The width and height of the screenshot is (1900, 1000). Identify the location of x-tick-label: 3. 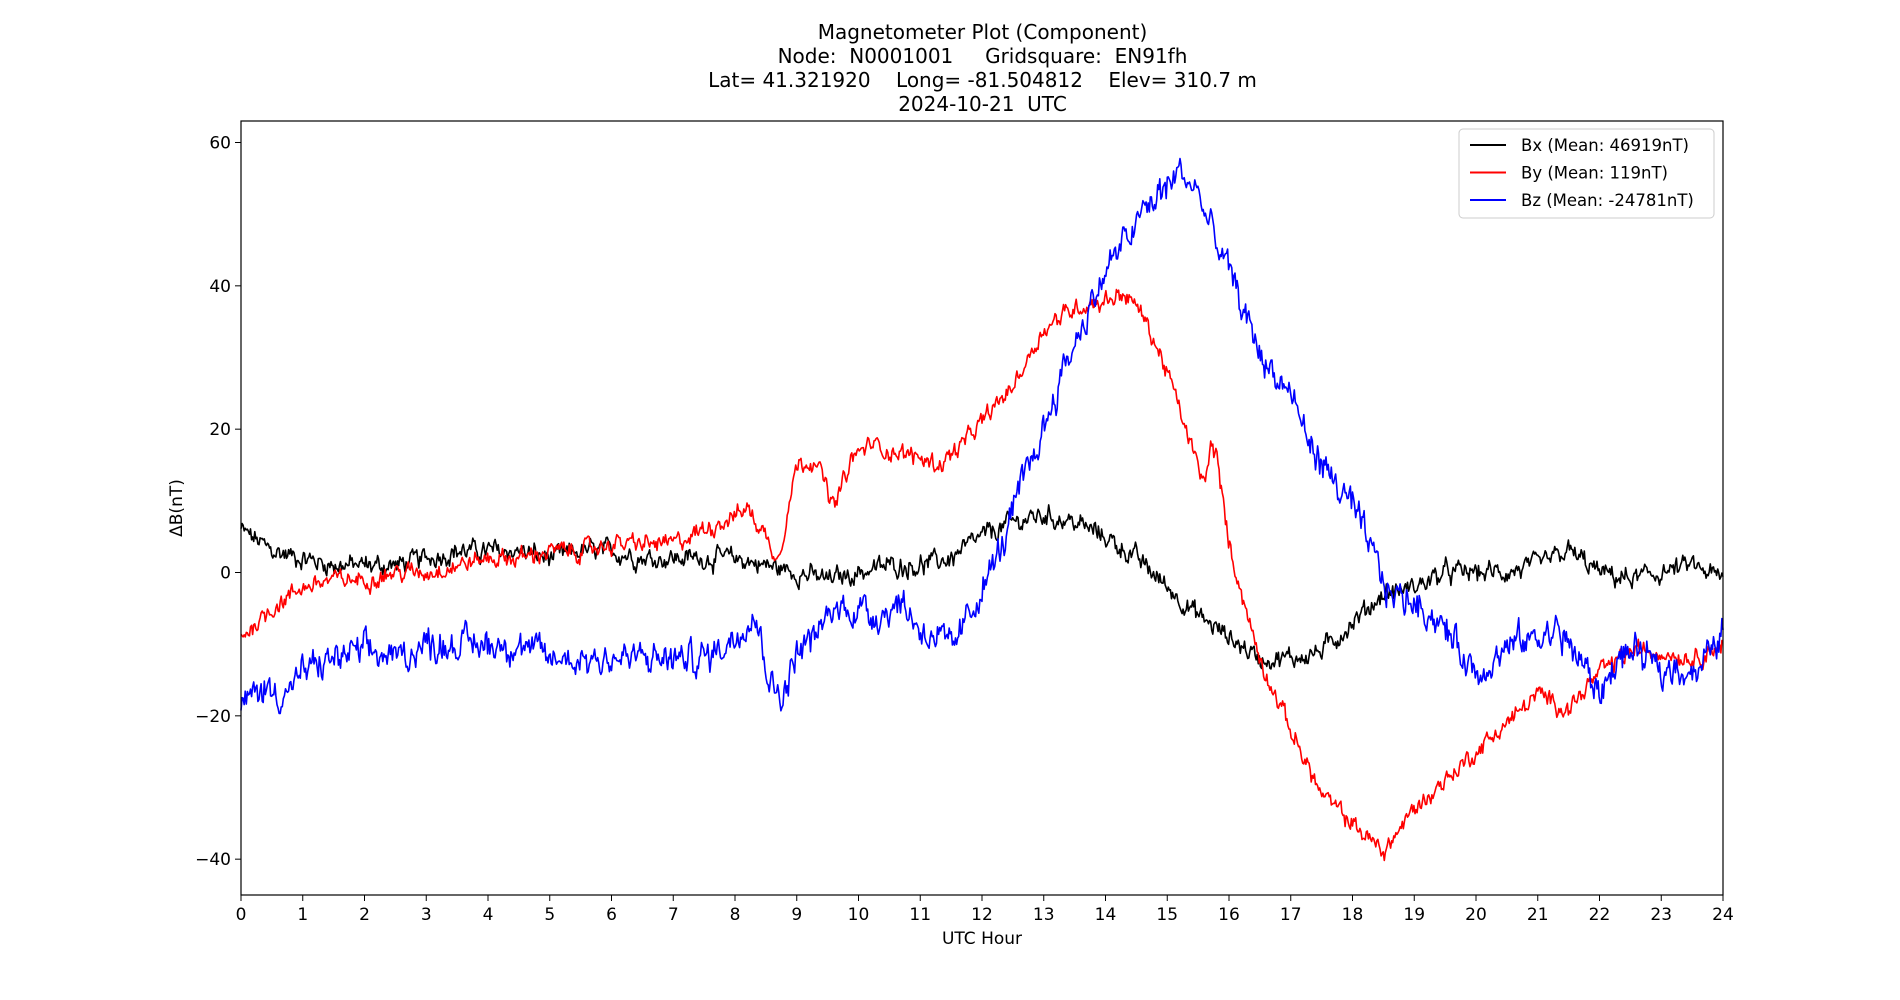
(426, 915).